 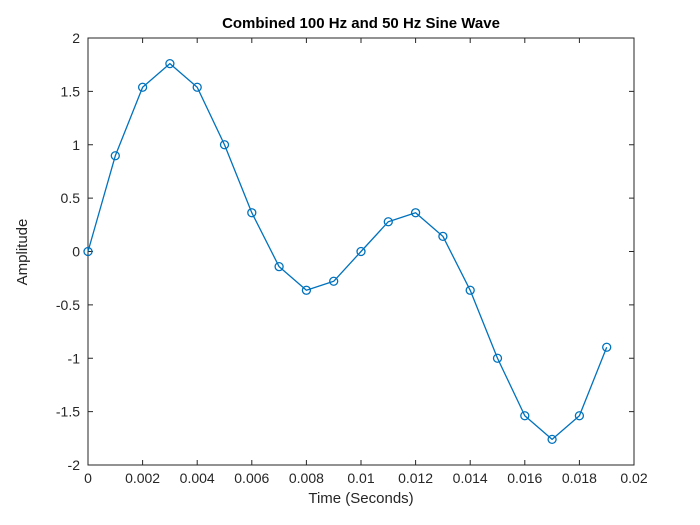 What do you see at coordinates (306, 478) in the screenshot?
I see `x-tick-label: 0.008` at bounding box center [306, 478].